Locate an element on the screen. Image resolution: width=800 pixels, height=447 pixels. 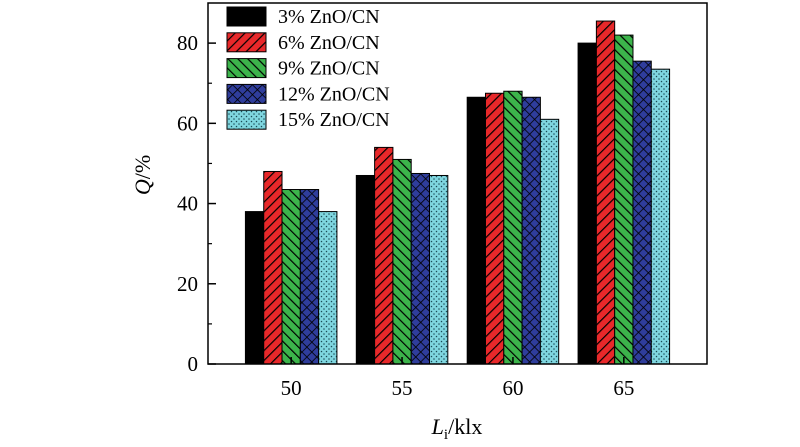
y-tick-label: 40 is located at coordinates (187, 204).